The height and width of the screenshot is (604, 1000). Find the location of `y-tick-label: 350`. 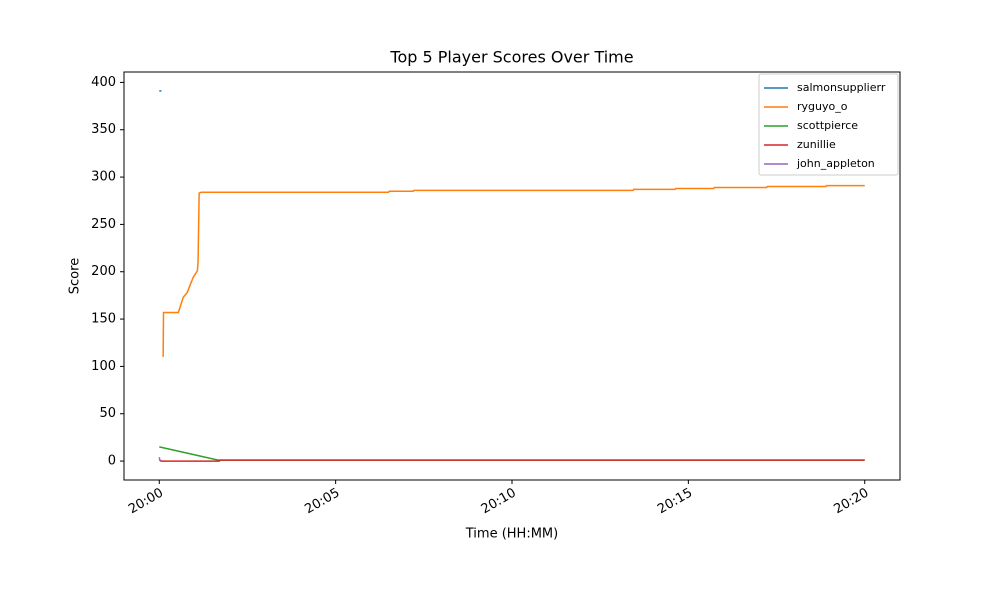

y-tick-label: 350 is located at coordinates (103, 129).